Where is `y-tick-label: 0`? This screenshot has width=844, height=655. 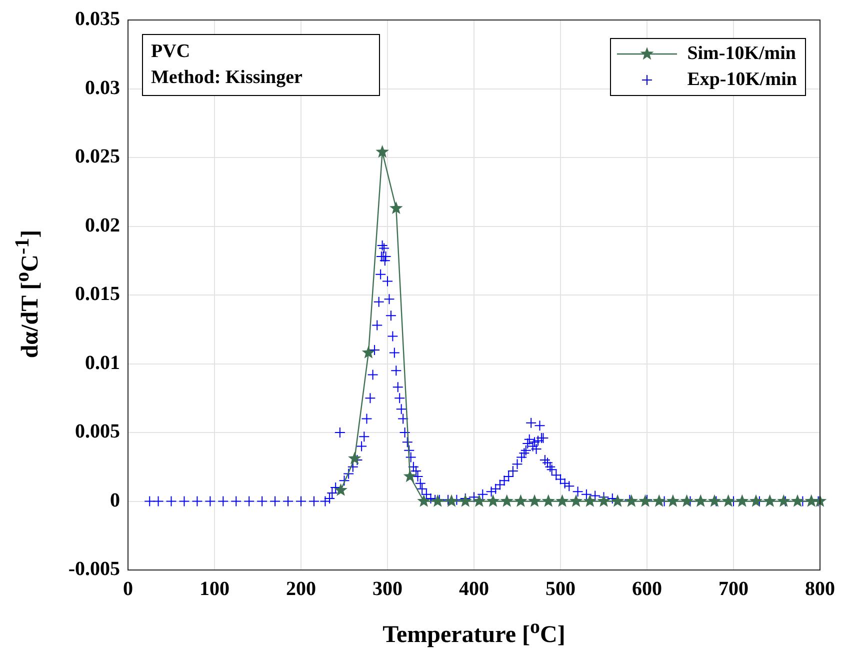 y-tick-label: 0 is located at coordinates (115, 500).